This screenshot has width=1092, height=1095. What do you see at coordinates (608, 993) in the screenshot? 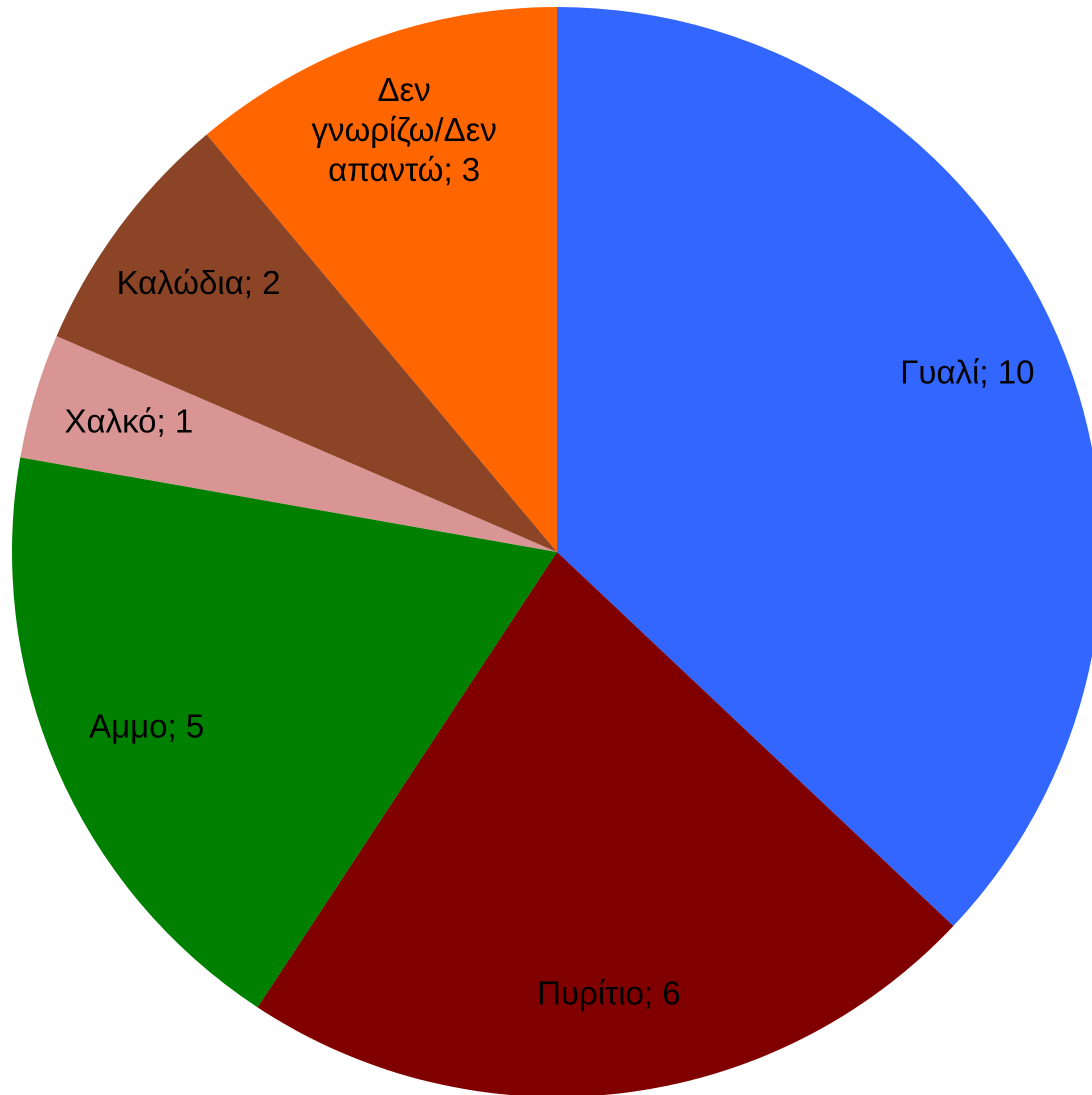
I see `data-label: Πυρίτιο; 6` at bounding box center [608, 993].